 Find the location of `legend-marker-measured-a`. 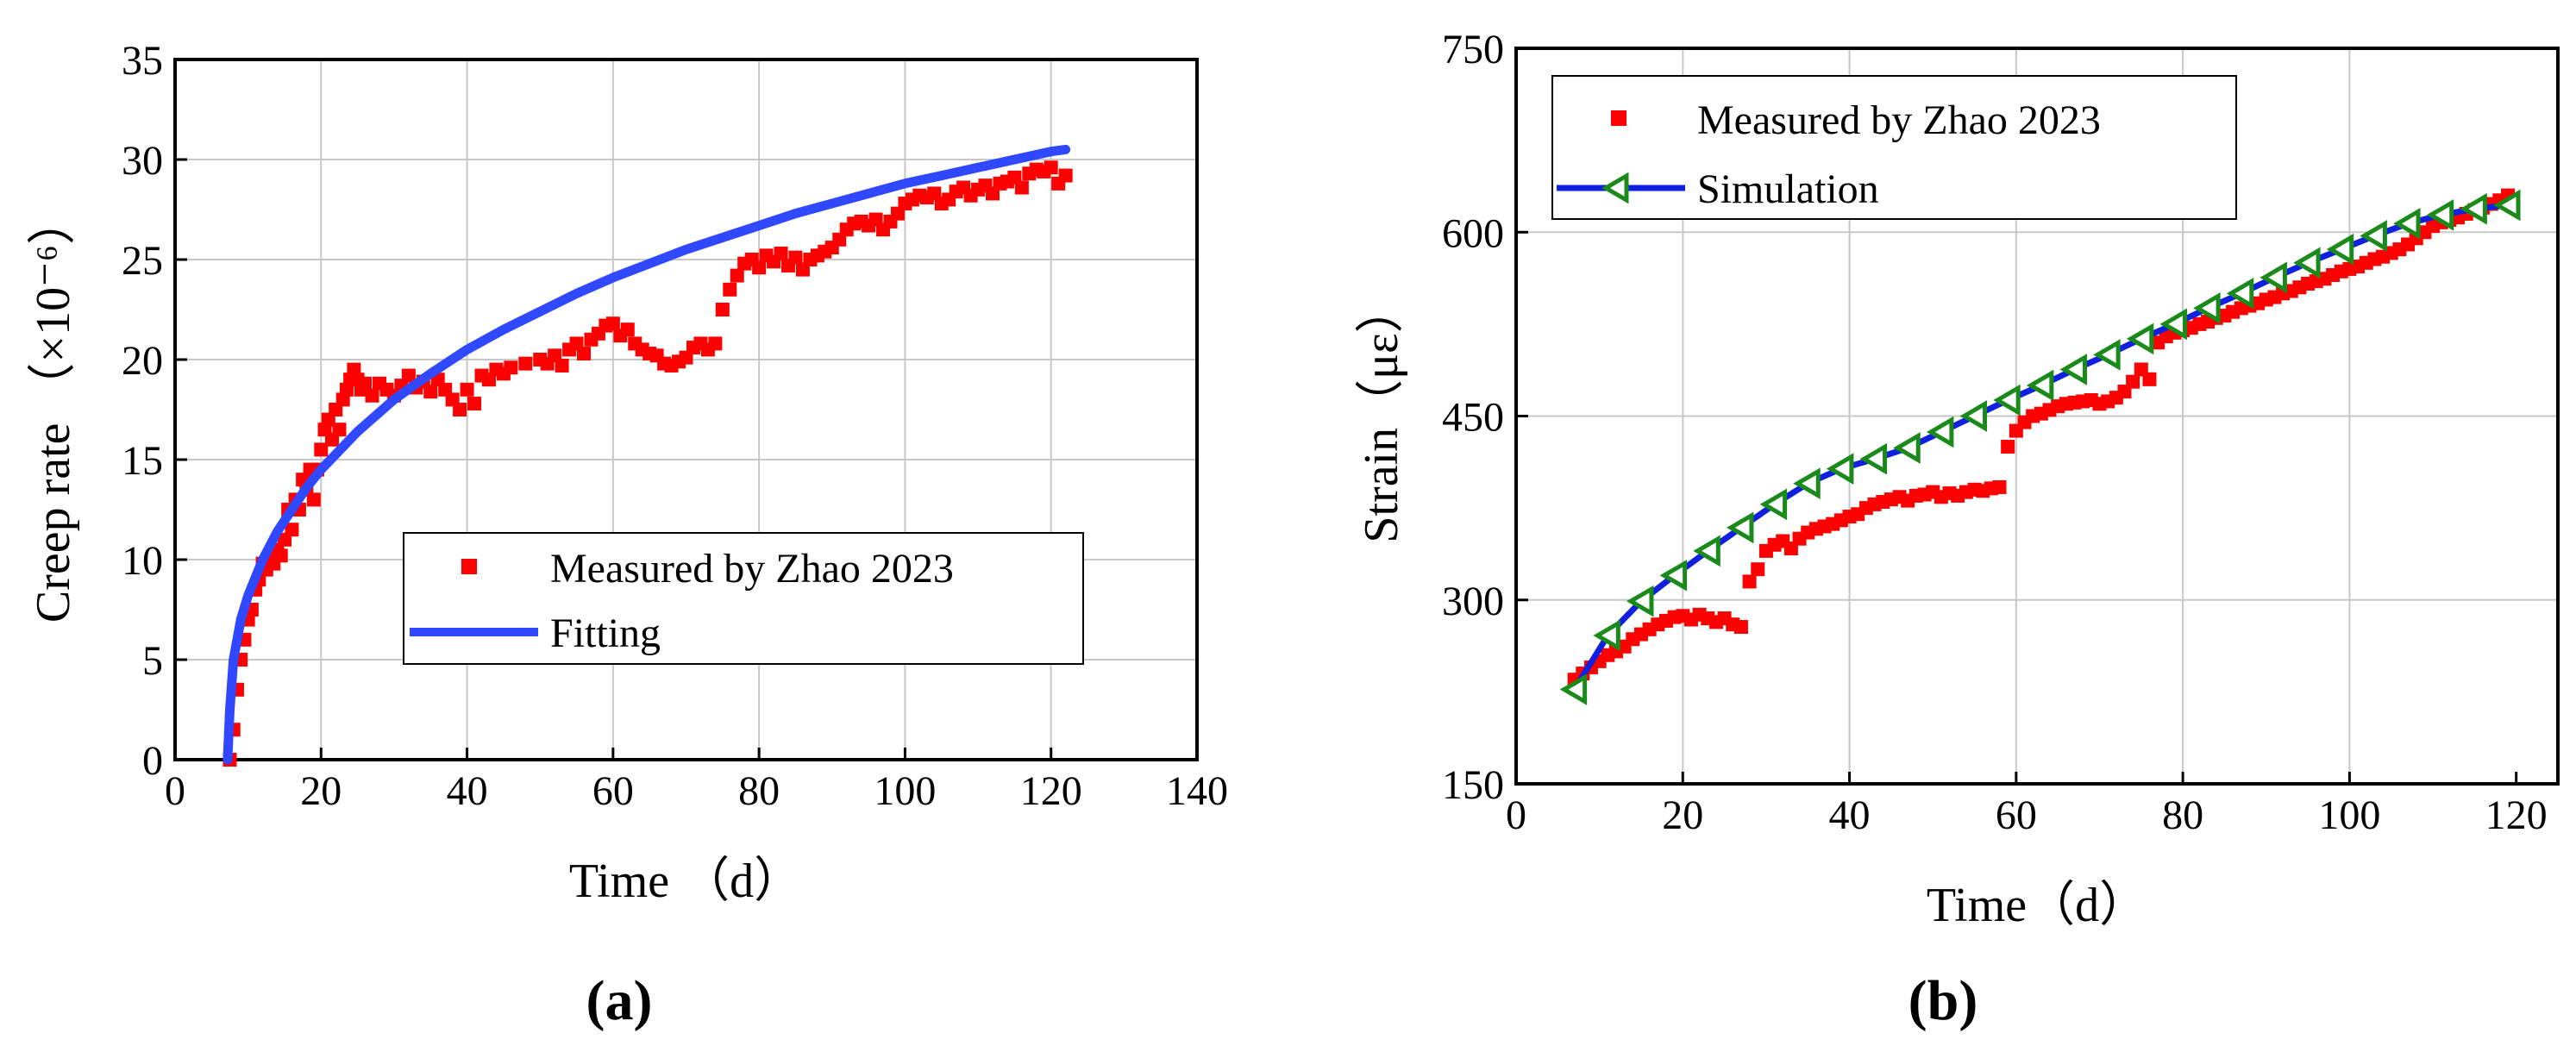

legend-marker-measured-a is located at coordinates (469, 567).